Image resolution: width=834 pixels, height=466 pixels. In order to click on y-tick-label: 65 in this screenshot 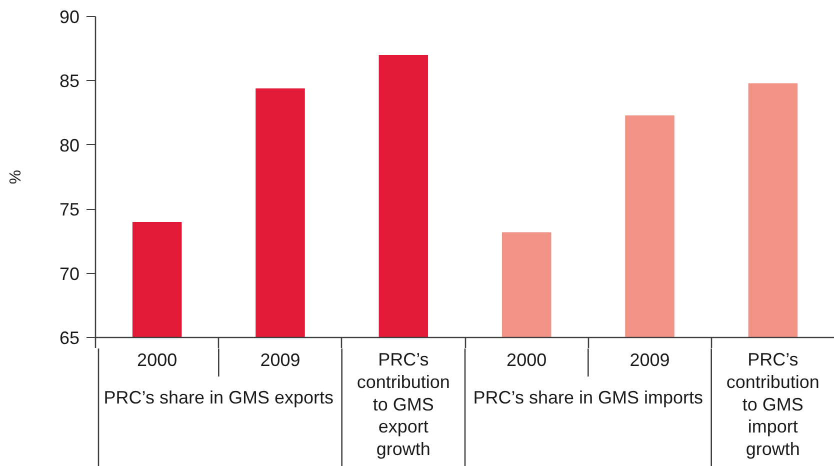, I will do `click(69, 338)`.